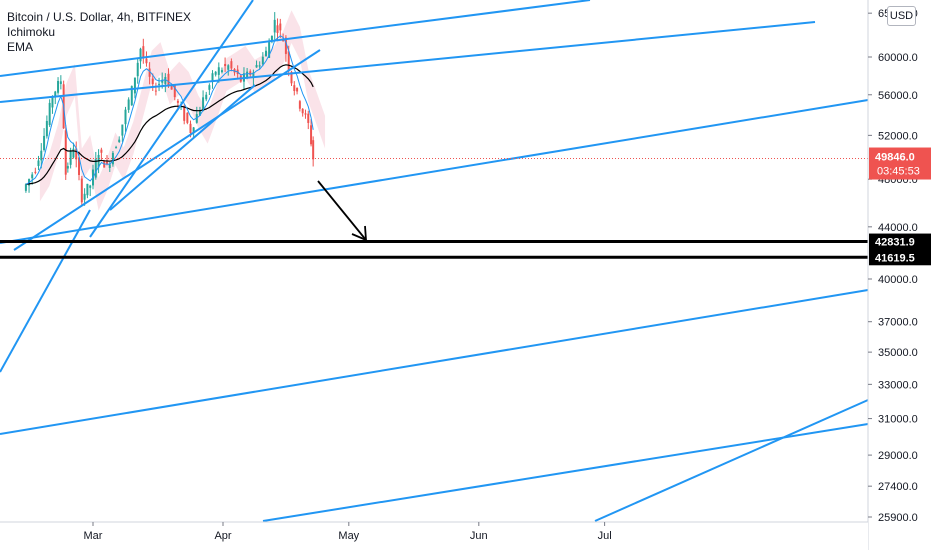  Describe the element at coordinates (359, 233) in the screenshot. I see `projection-arrowhead` at that location.